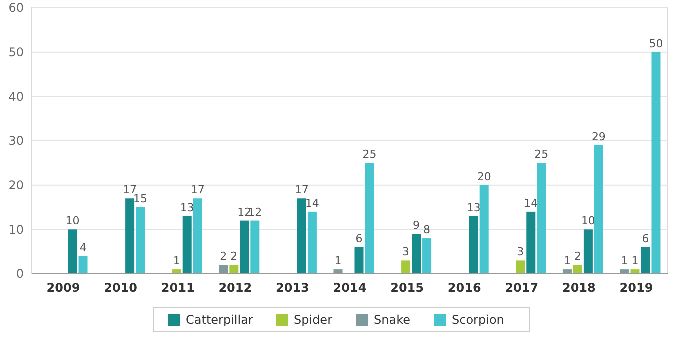 The image size is (684, 346). I want to click on x-tick-label: 2018, so click(579, 288).